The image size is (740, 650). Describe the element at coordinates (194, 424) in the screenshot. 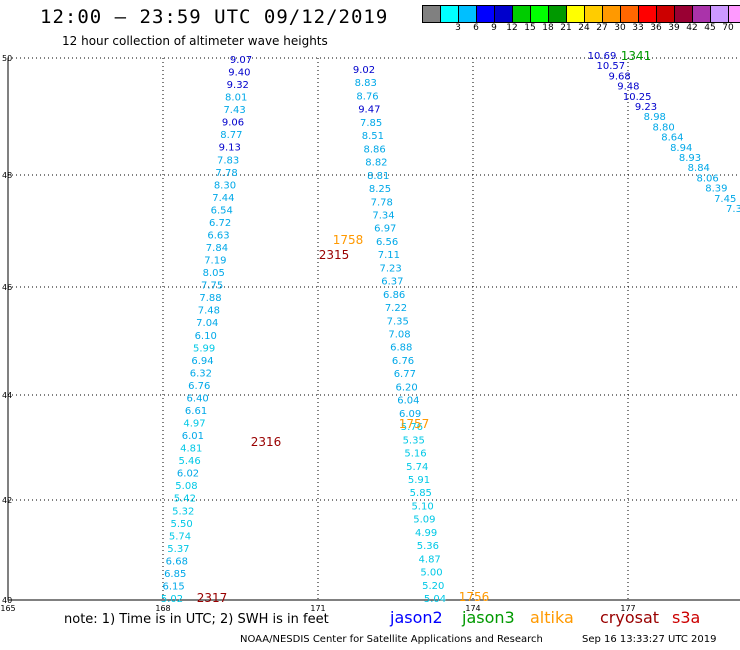

I see `track1-wave-height: 4.97` at that location.